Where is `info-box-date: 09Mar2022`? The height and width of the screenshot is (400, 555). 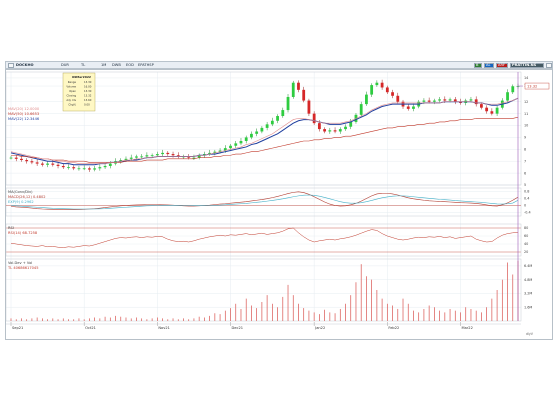 info-box-date: 09Mar2022 is located at coordinates (81, 77).